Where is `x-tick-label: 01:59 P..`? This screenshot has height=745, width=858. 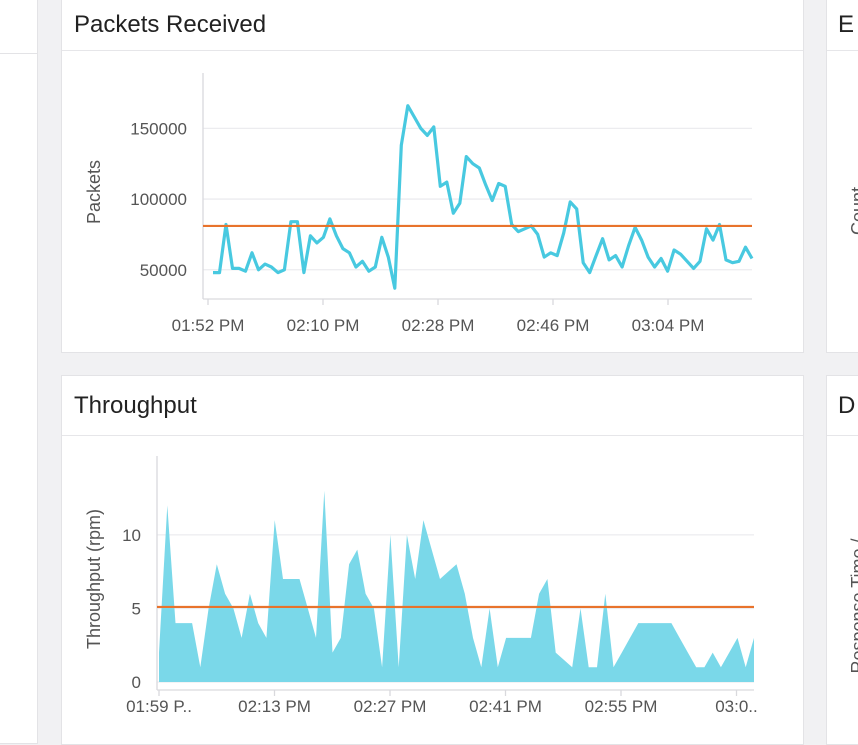
x-tick-label: 01:59 P.. is located at coordinates (159, 706).